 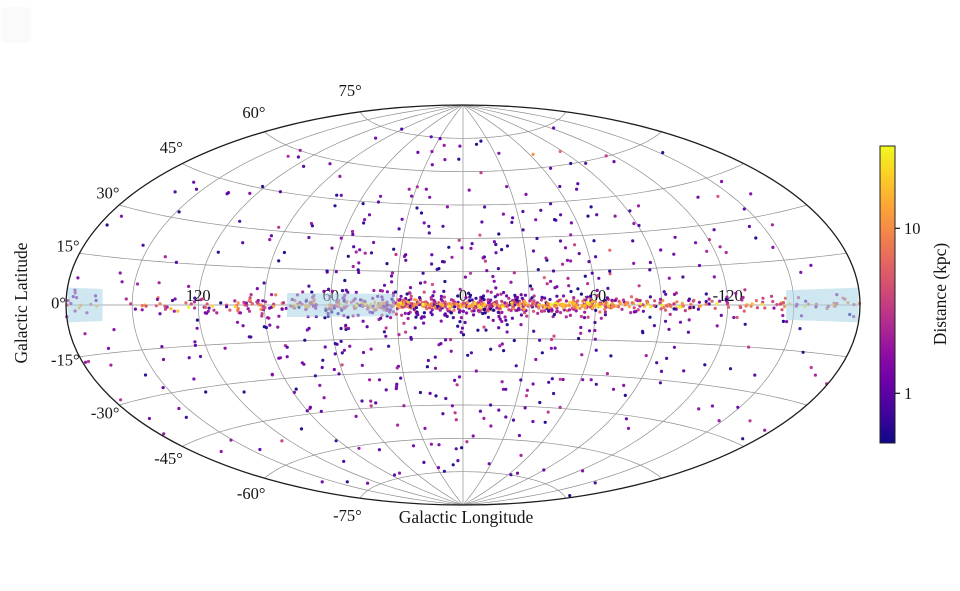 I want to click on lat-tick-label: -15°, so click(x=65, y=359).